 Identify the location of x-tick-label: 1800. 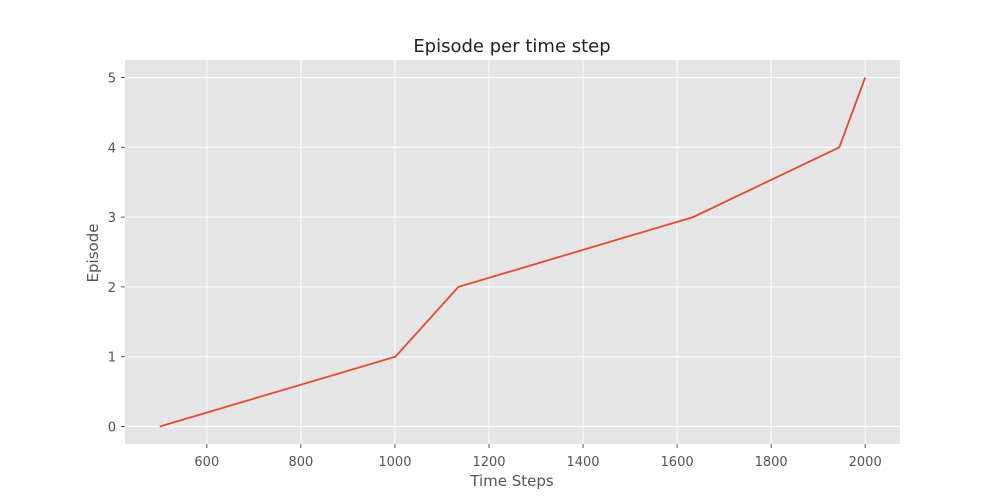
(771, 462).